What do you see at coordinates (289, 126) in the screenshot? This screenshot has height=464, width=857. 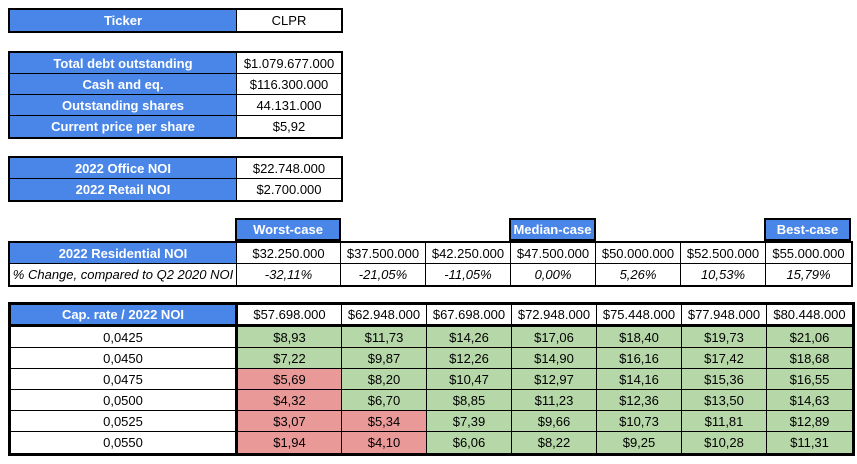 I see `price-value-cell: $5,92` at bounding box center [289, 126].